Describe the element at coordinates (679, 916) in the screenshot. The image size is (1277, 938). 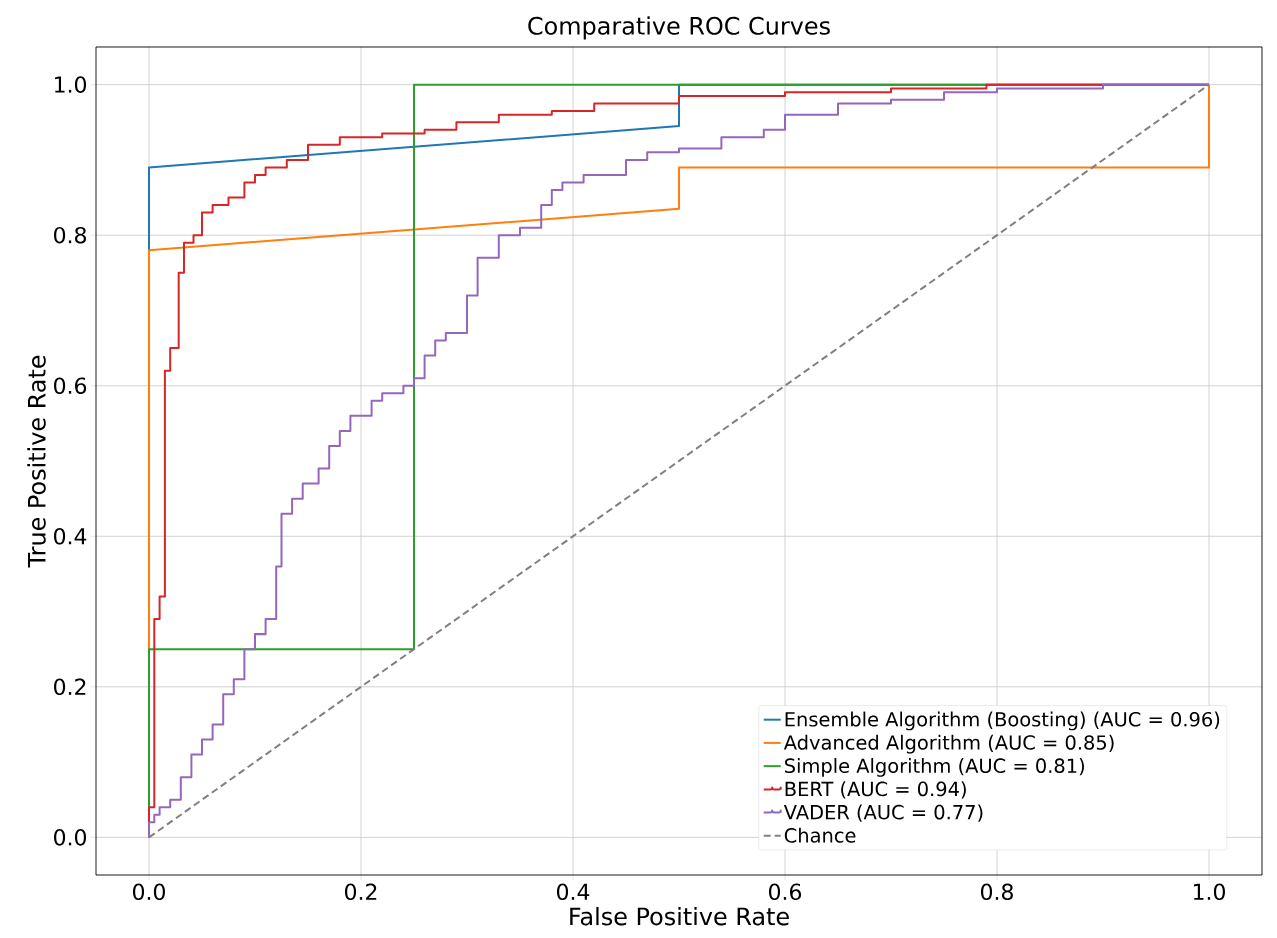
I see `x-axis-title: False Positive Rate` at that location.